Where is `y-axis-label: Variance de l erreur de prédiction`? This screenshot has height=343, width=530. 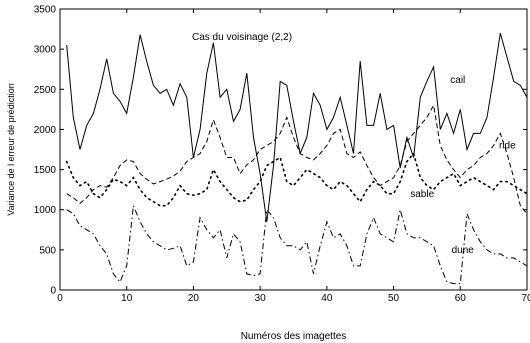
y-axis-label: Variance de l erreur de prédiction is located at coordinates (11, 149).